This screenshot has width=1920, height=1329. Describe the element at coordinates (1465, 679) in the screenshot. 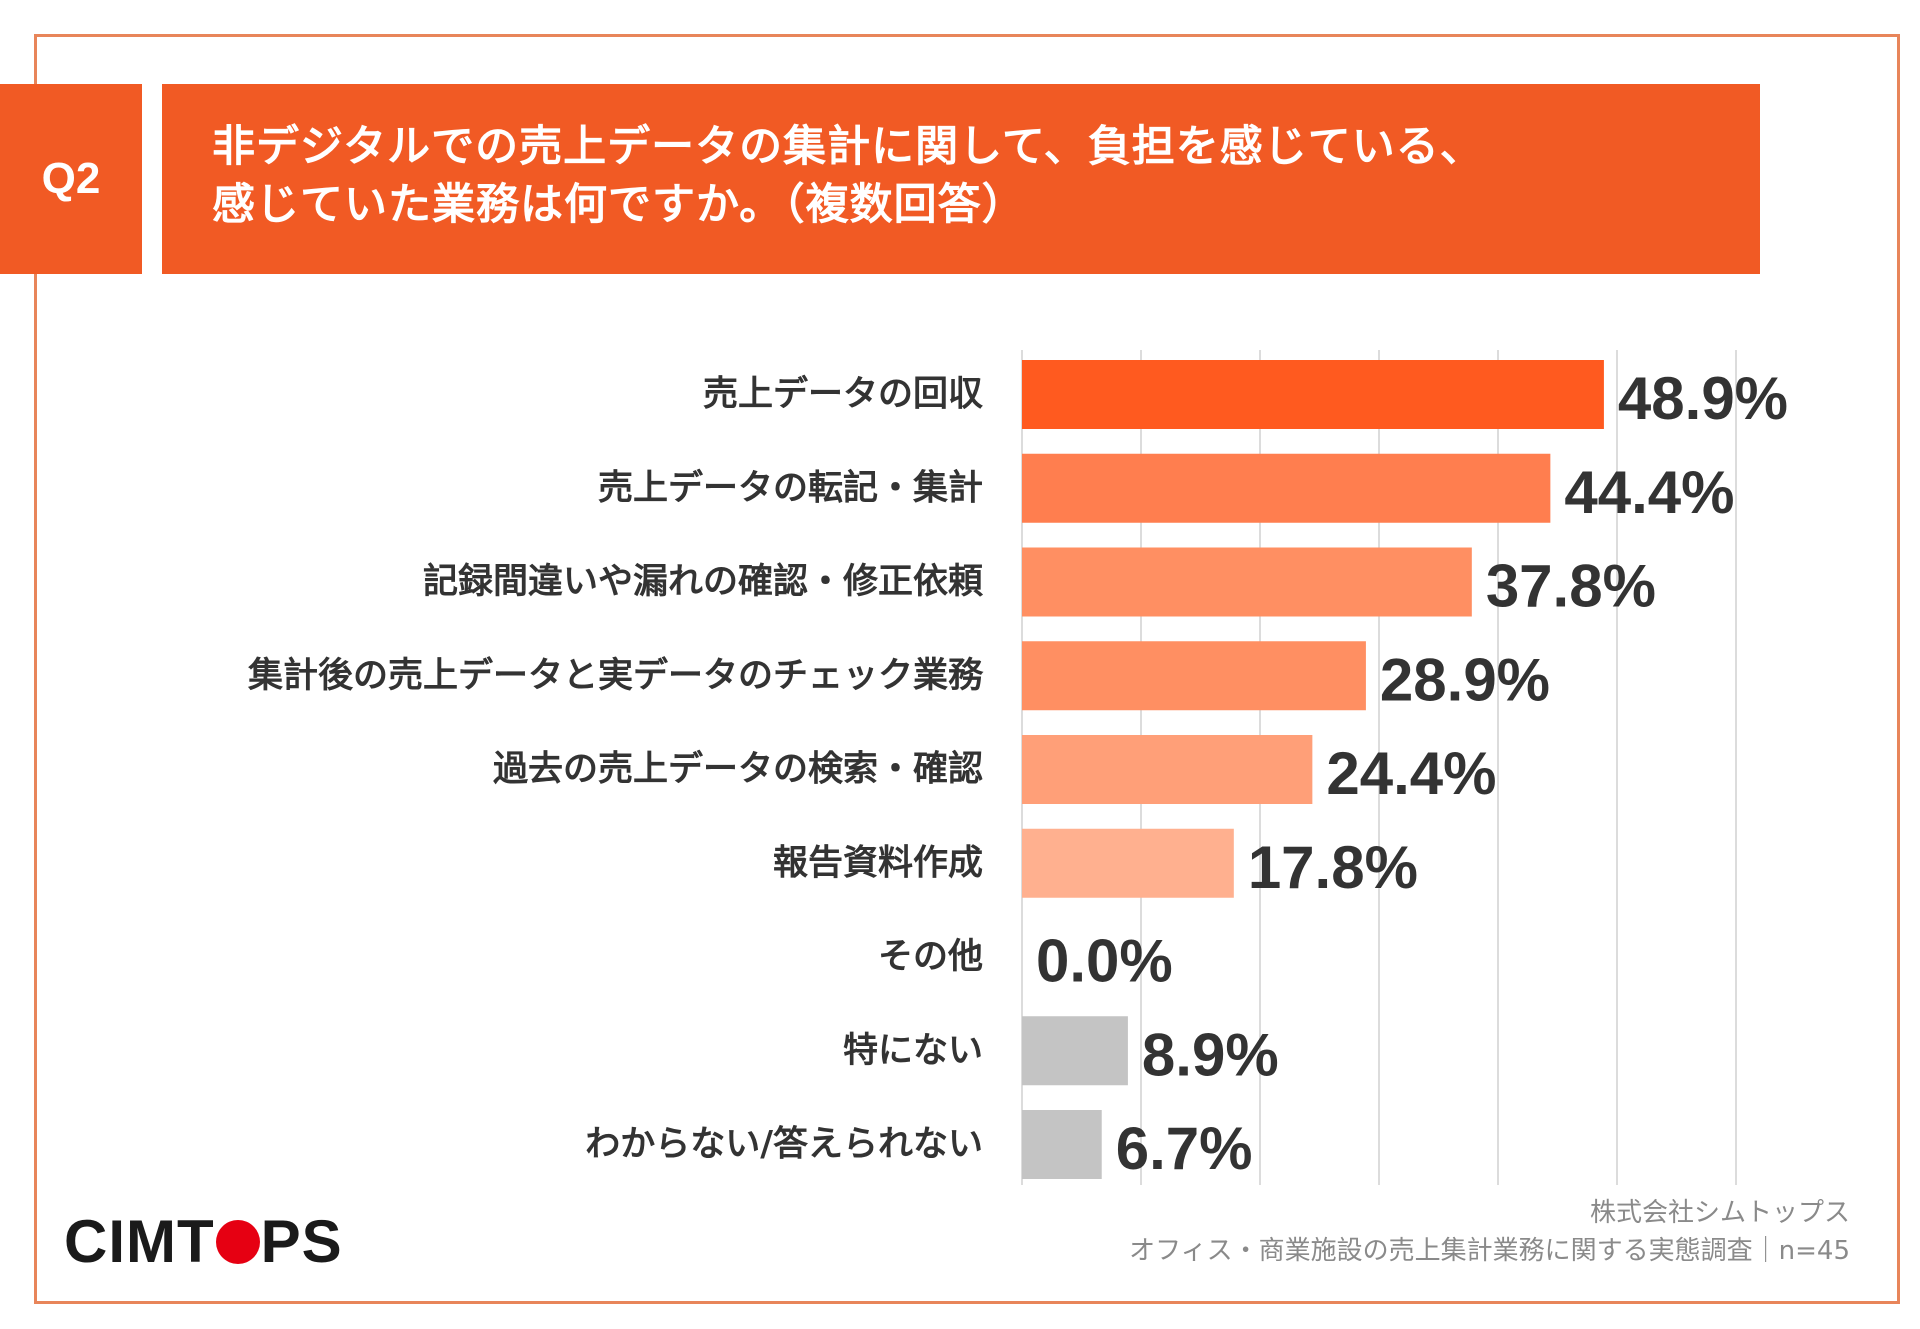

I see `value-label: 28.9%` at that location.